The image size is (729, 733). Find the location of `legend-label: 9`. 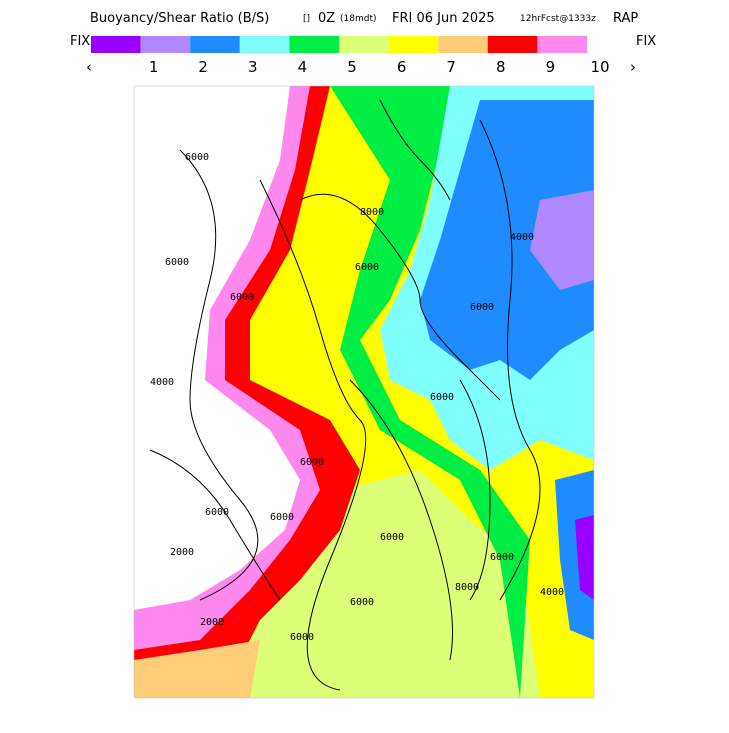

legend-label: 9 is located at coordinates (551, 67).